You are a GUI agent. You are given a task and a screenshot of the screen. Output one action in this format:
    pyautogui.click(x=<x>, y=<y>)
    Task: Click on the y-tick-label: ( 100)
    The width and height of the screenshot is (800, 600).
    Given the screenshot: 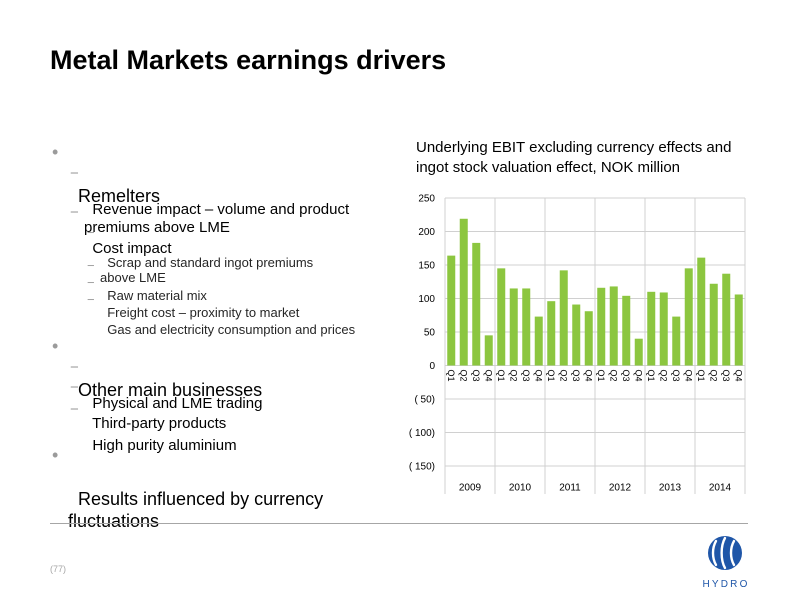 What is the action you would take?
    pyautogui.click(x=422, y=433)
    